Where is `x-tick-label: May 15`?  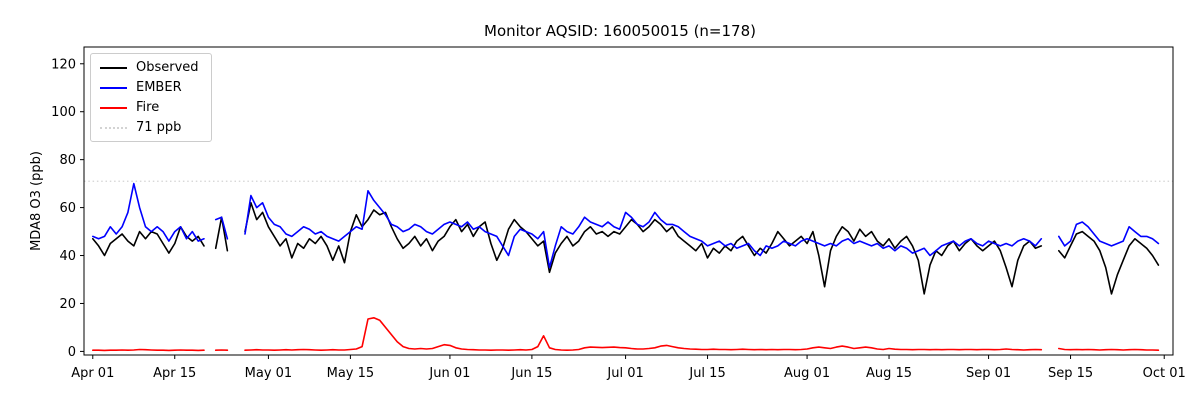 x-tick-label: May 15 is located at coordinates (351, 373).